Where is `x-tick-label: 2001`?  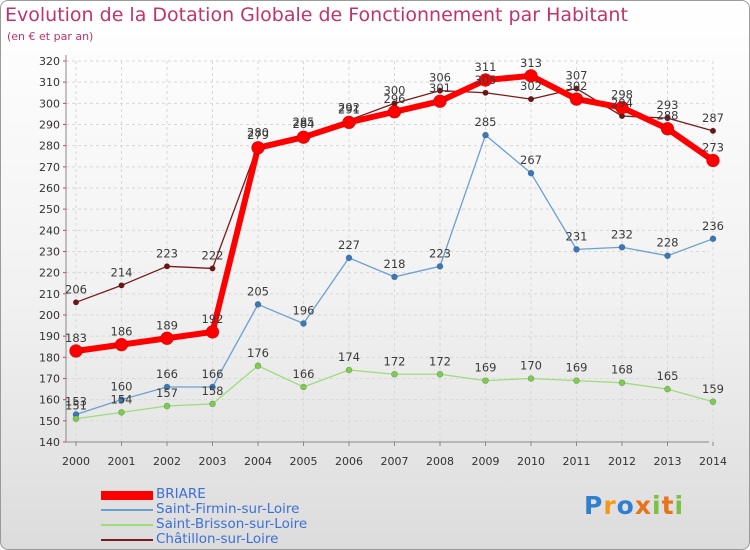 x-tick-label: 2001 is located at coordinates (122, 461).